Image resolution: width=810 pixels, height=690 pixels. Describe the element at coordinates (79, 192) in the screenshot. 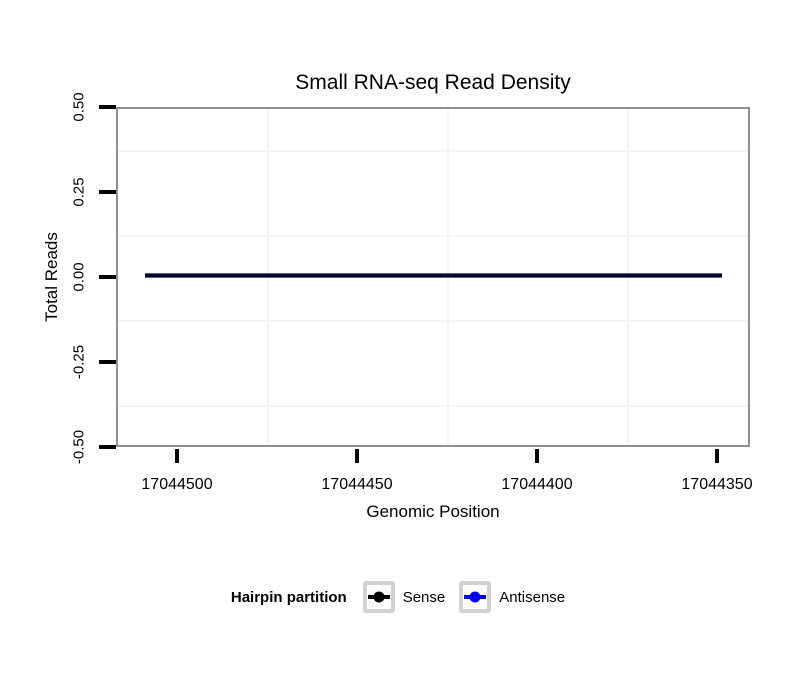

I see `y-tick-label: 0.25` at that location.